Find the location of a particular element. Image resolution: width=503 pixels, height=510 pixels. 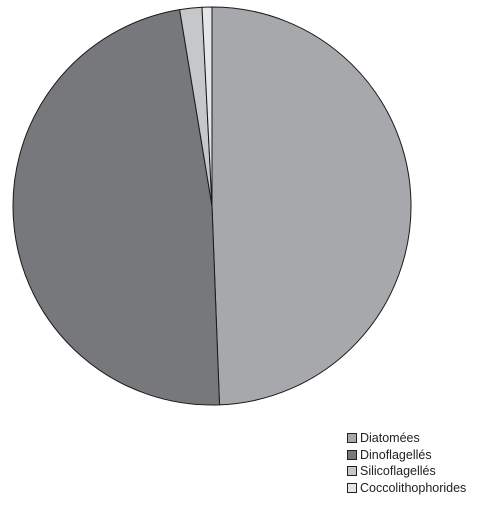

legend-label: Coccolithophorides is located at coordinates (413, 487).